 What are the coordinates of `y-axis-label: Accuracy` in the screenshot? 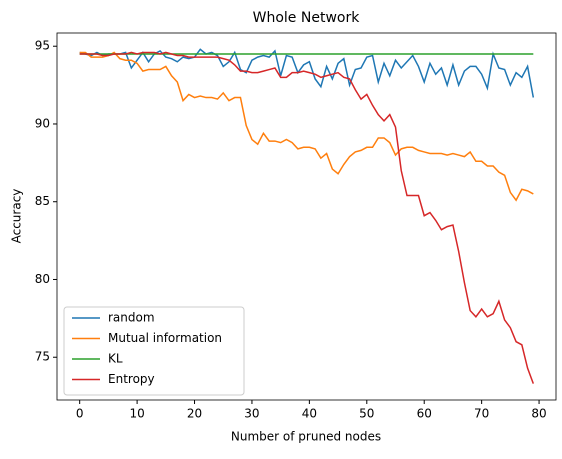 It's located at (17, 216).